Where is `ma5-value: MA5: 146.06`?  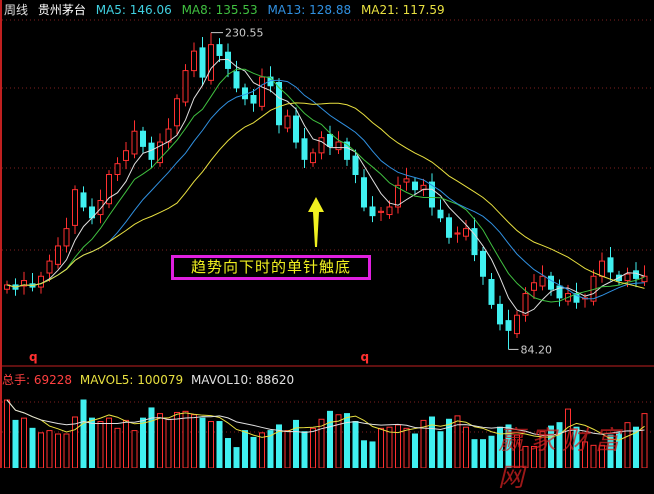 ma5-value: MA5: 146.06 is located at coordinates (133, 10).